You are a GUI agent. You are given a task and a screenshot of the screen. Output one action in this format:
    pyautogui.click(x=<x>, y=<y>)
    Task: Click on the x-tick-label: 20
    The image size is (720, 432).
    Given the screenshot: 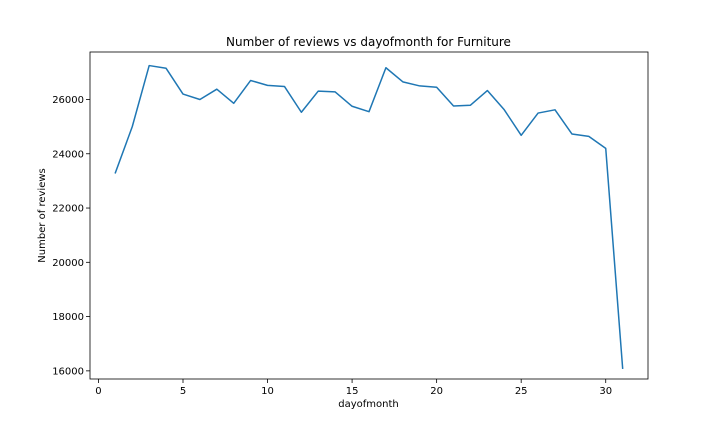 What is the action you would take?
    pyautogui.click(x=436, y=391)
    